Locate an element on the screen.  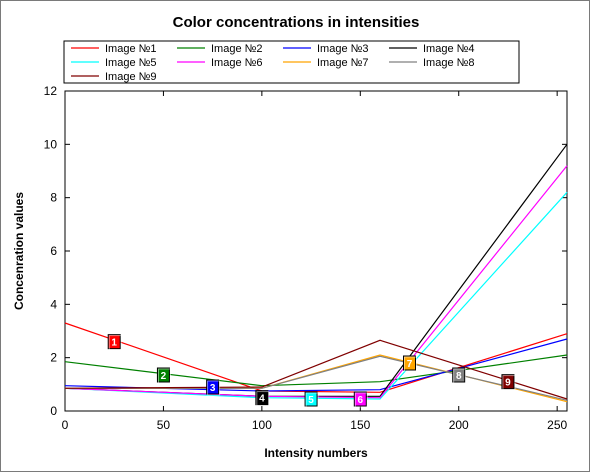
series-marker-9: 9 is located at coordinates (508, 382).